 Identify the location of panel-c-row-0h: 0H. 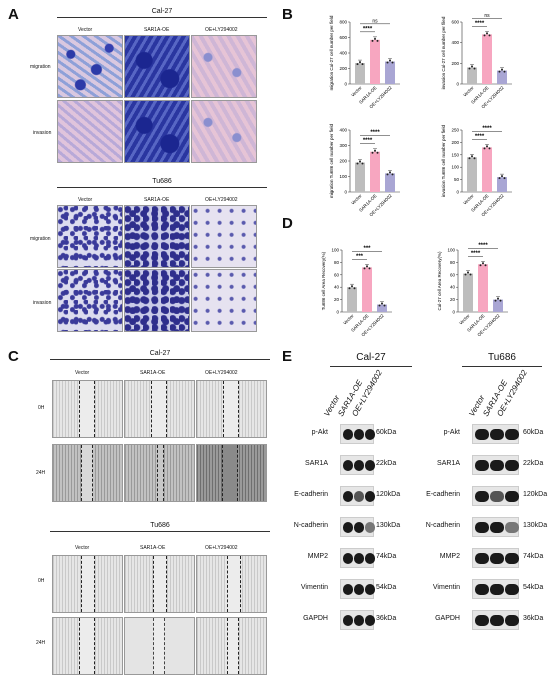
(41, 408).